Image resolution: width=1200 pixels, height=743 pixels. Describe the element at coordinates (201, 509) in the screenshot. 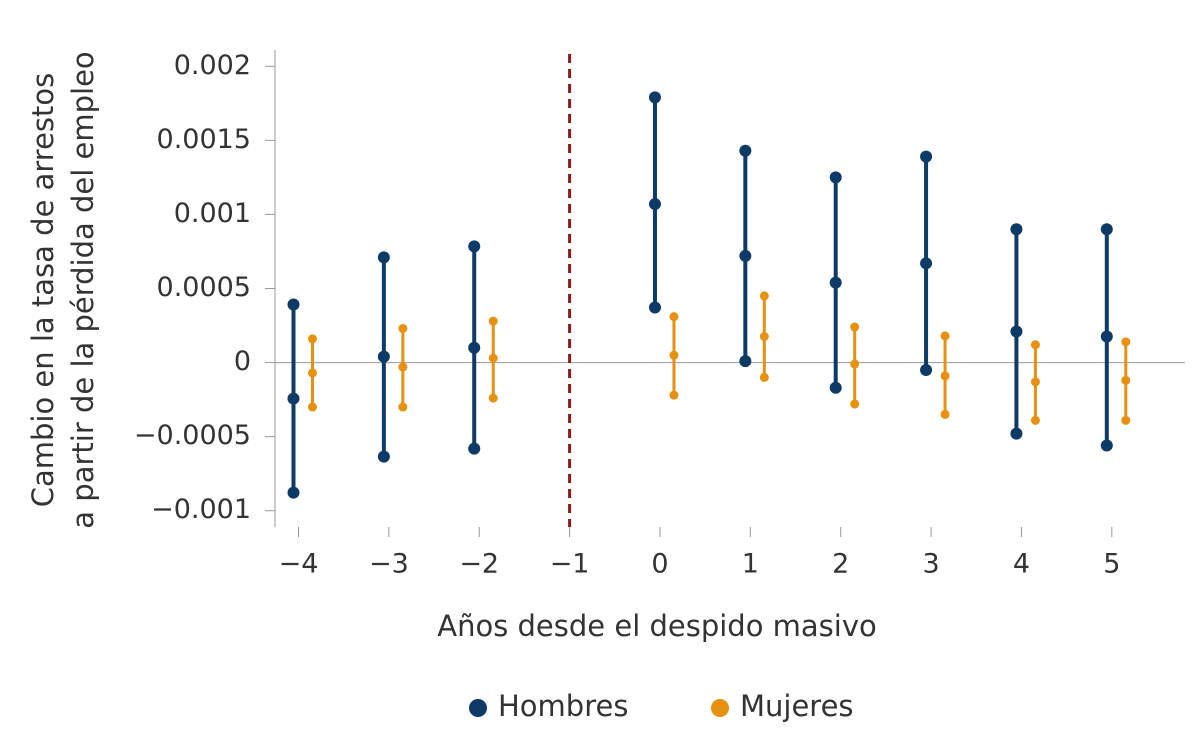

I see `y-tick-label: −0.001` at that location.